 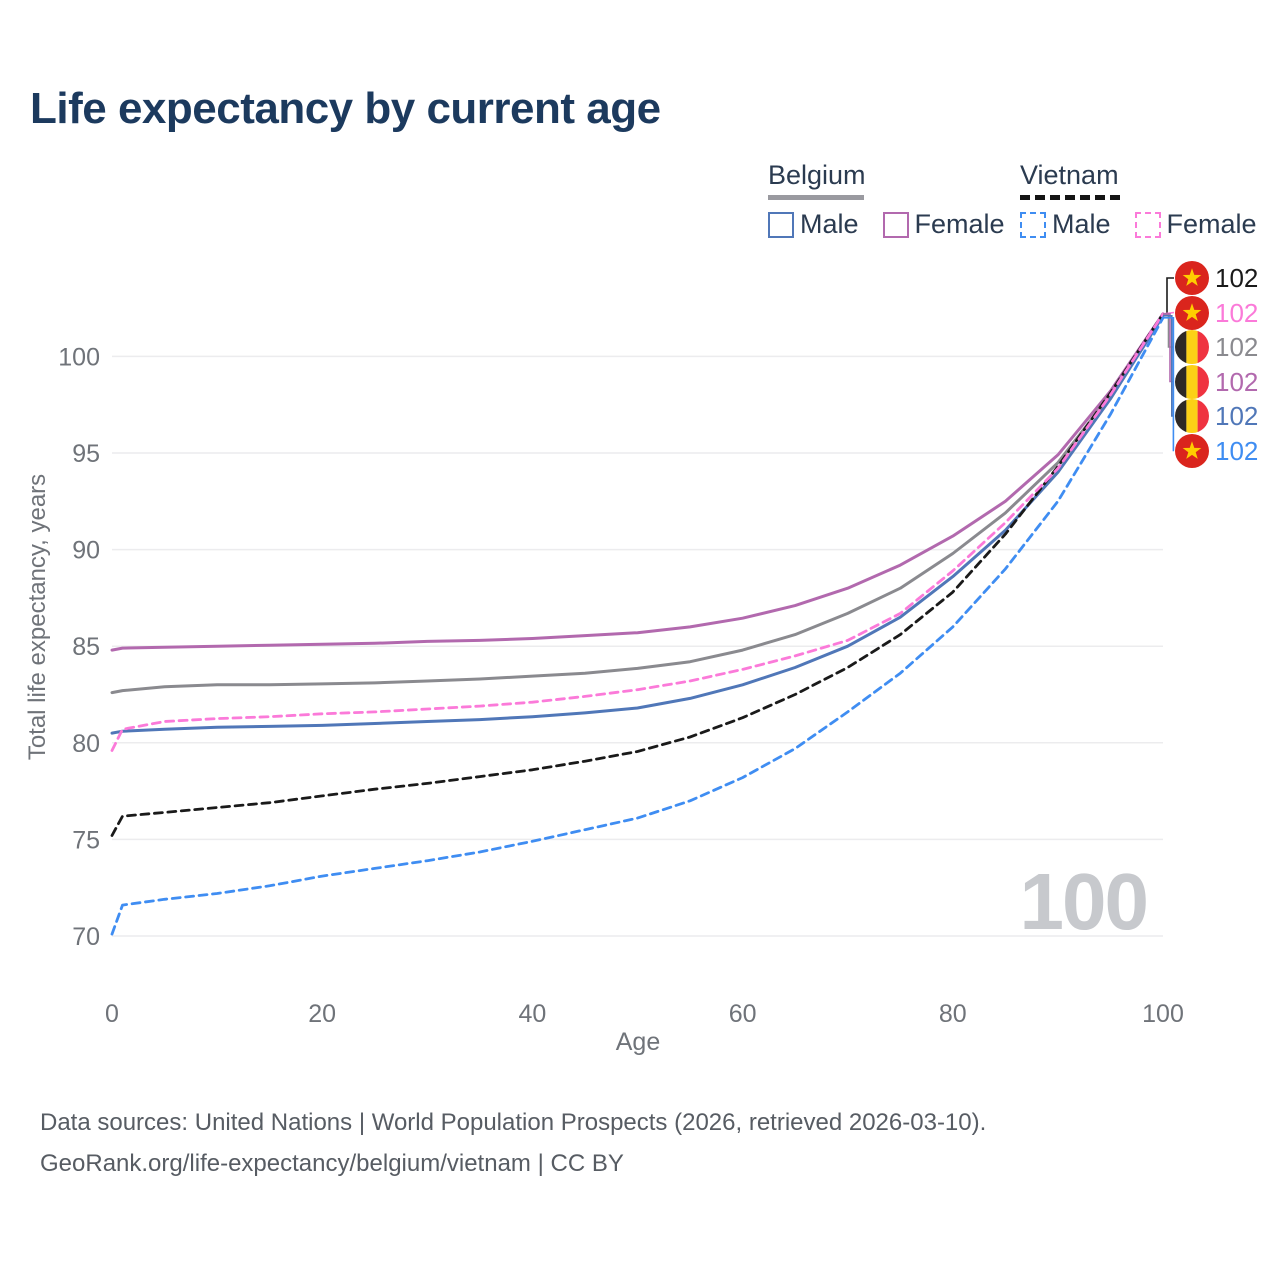 I want to click on x-tick-label: 0, so click(x=112, y=1014).